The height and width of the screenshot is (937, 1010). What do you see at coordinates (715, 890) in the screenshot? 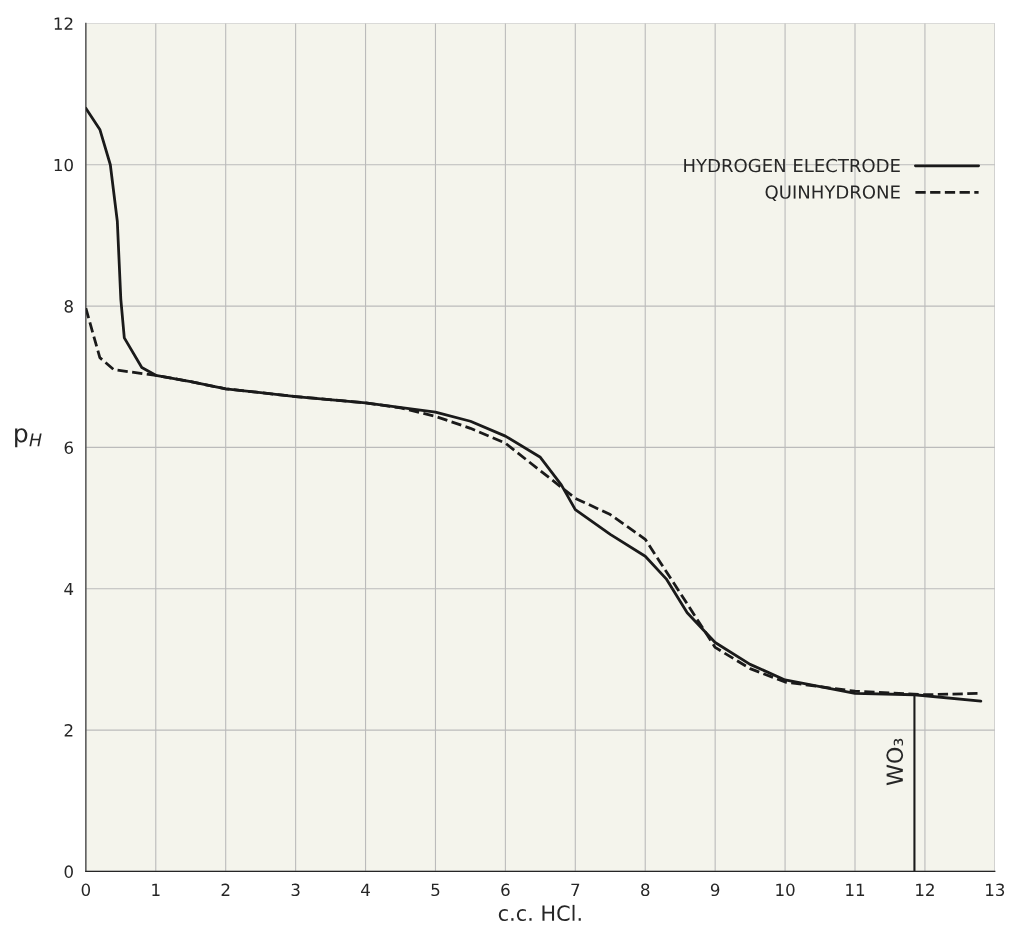
I see `x-tick-label: 9` at bounding box center [715, 890].